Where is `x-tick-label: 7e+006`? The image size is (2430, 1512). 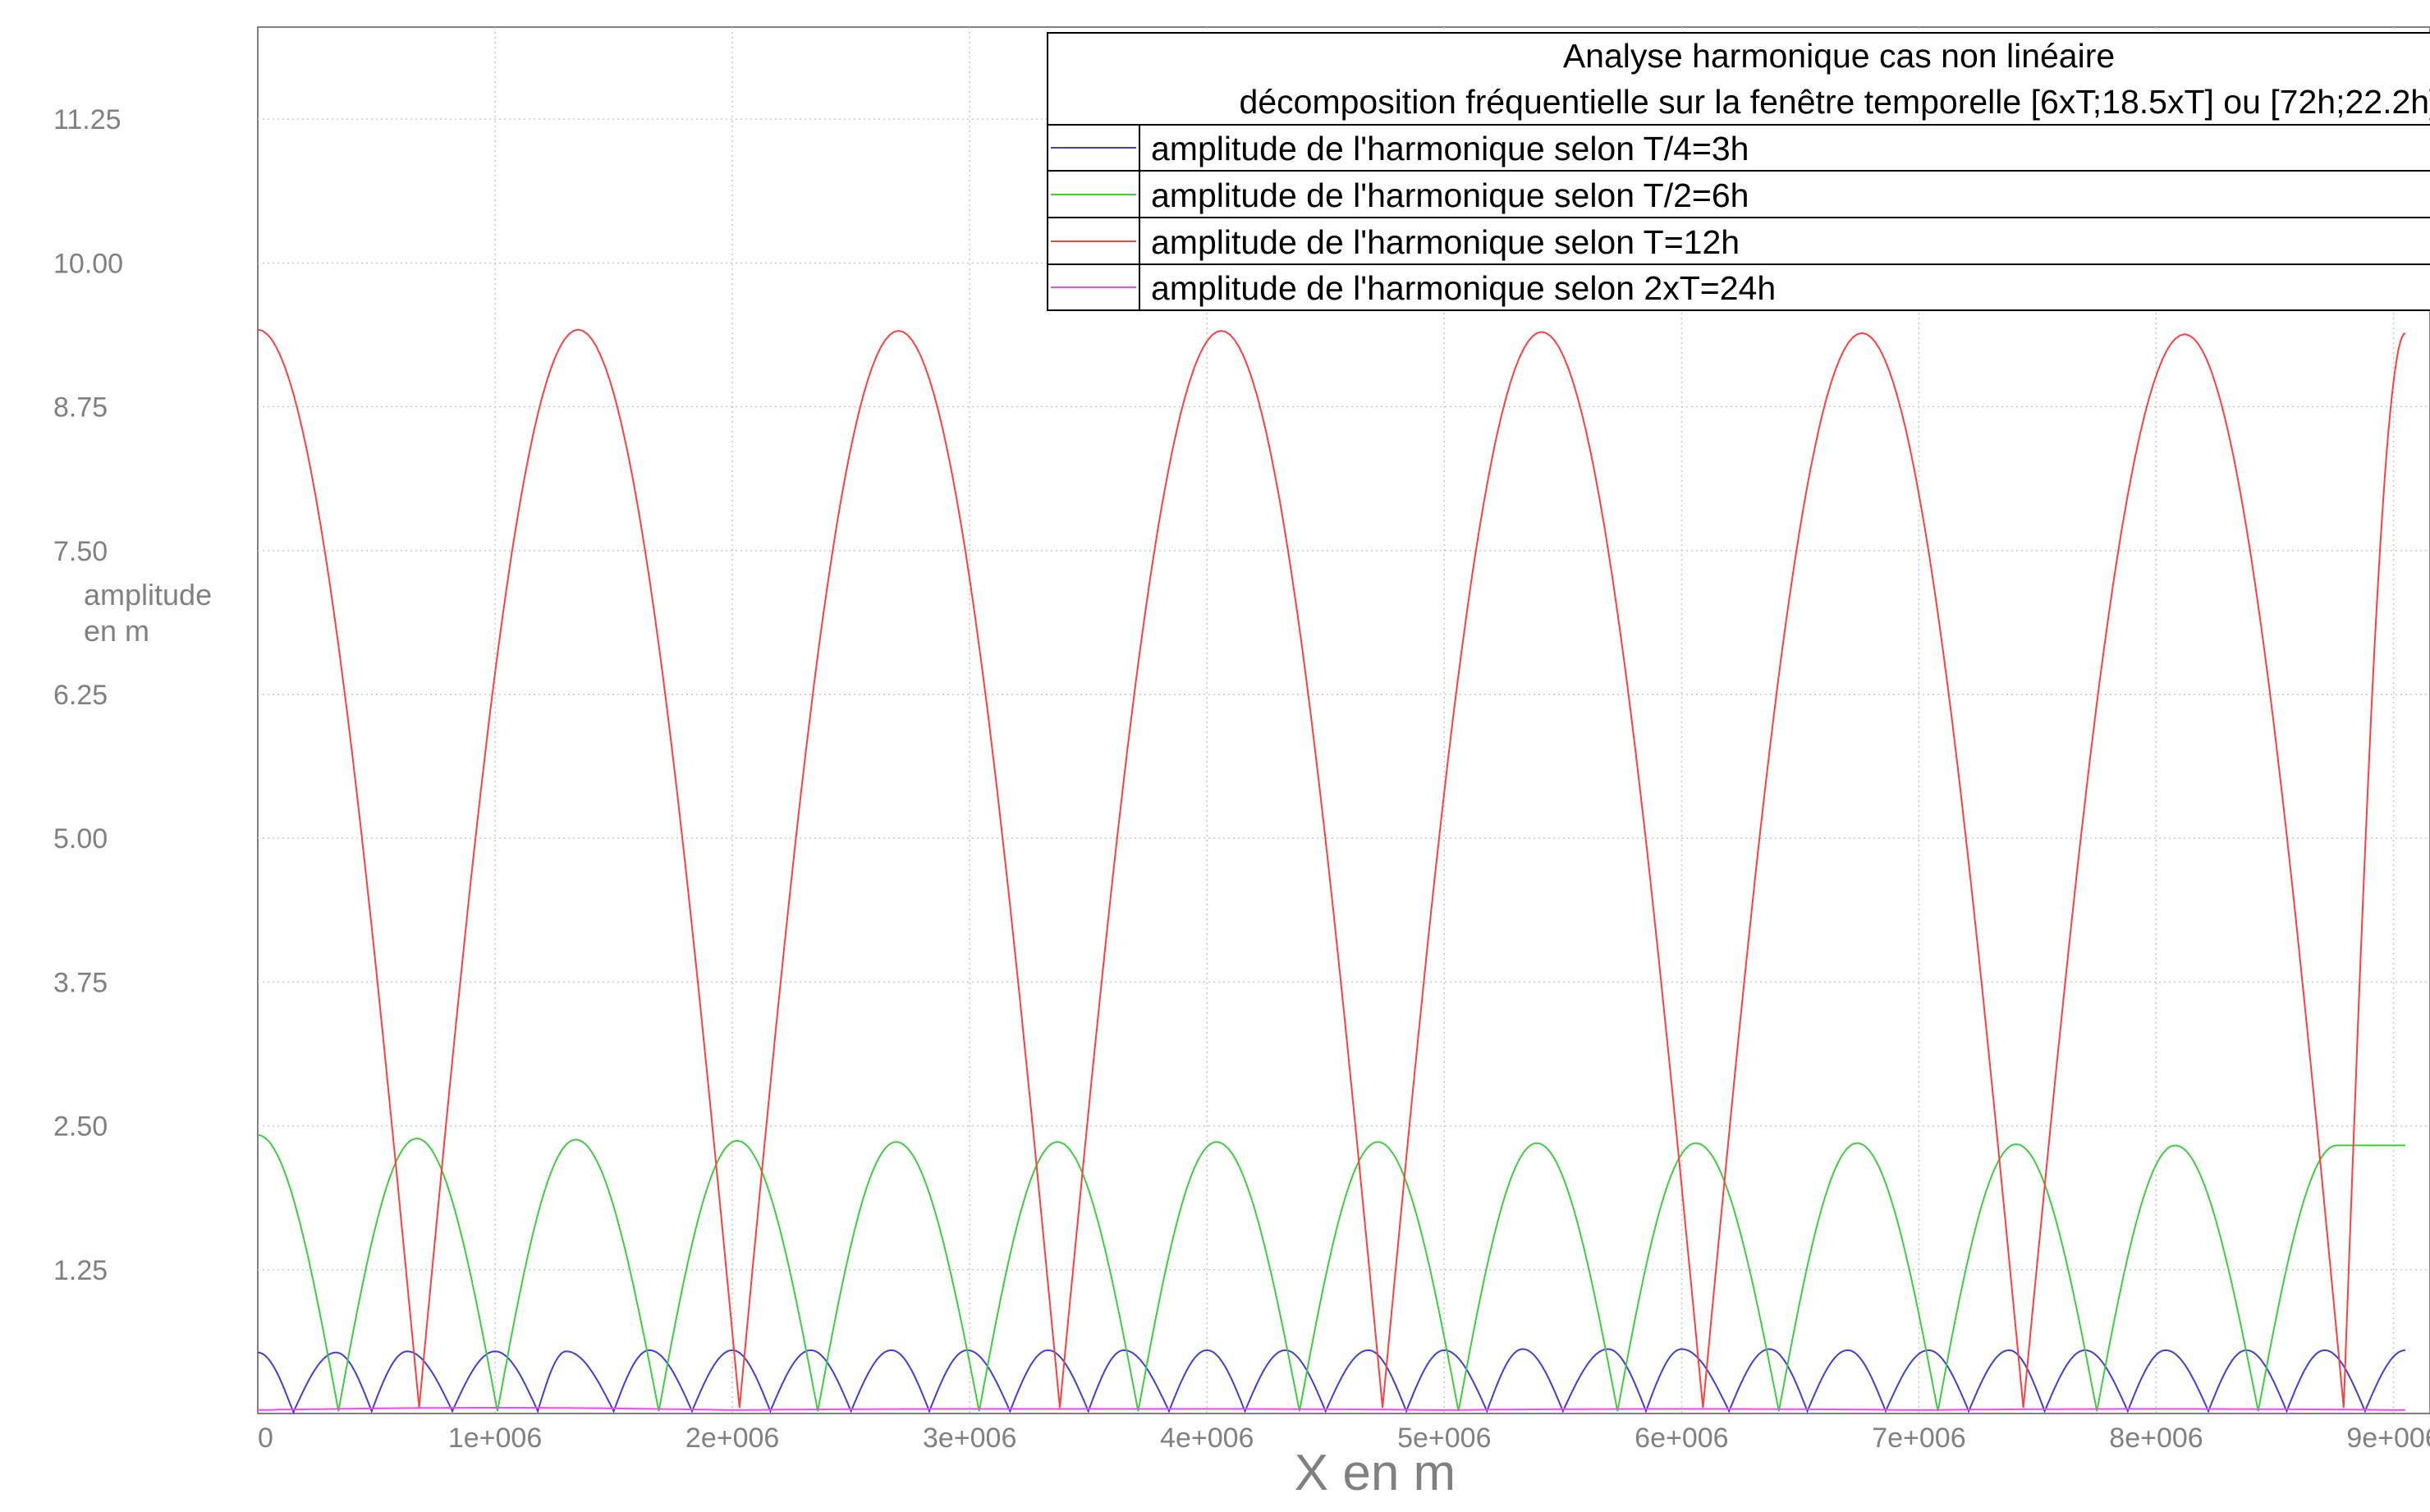 x-tick-label: 7e+006 is located at coordinates (1918, 1438).